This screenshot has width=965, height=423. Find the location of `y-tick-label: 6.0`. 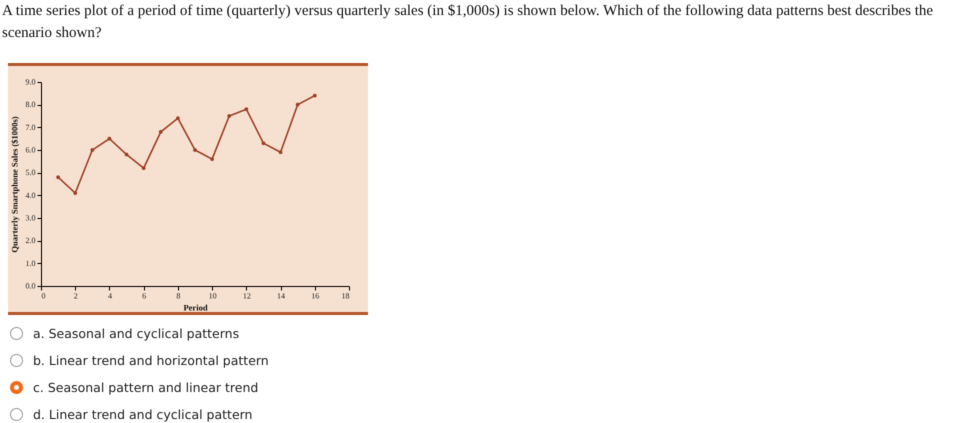

y-tick-label: 6.0 is located at coordinates (31, 150).